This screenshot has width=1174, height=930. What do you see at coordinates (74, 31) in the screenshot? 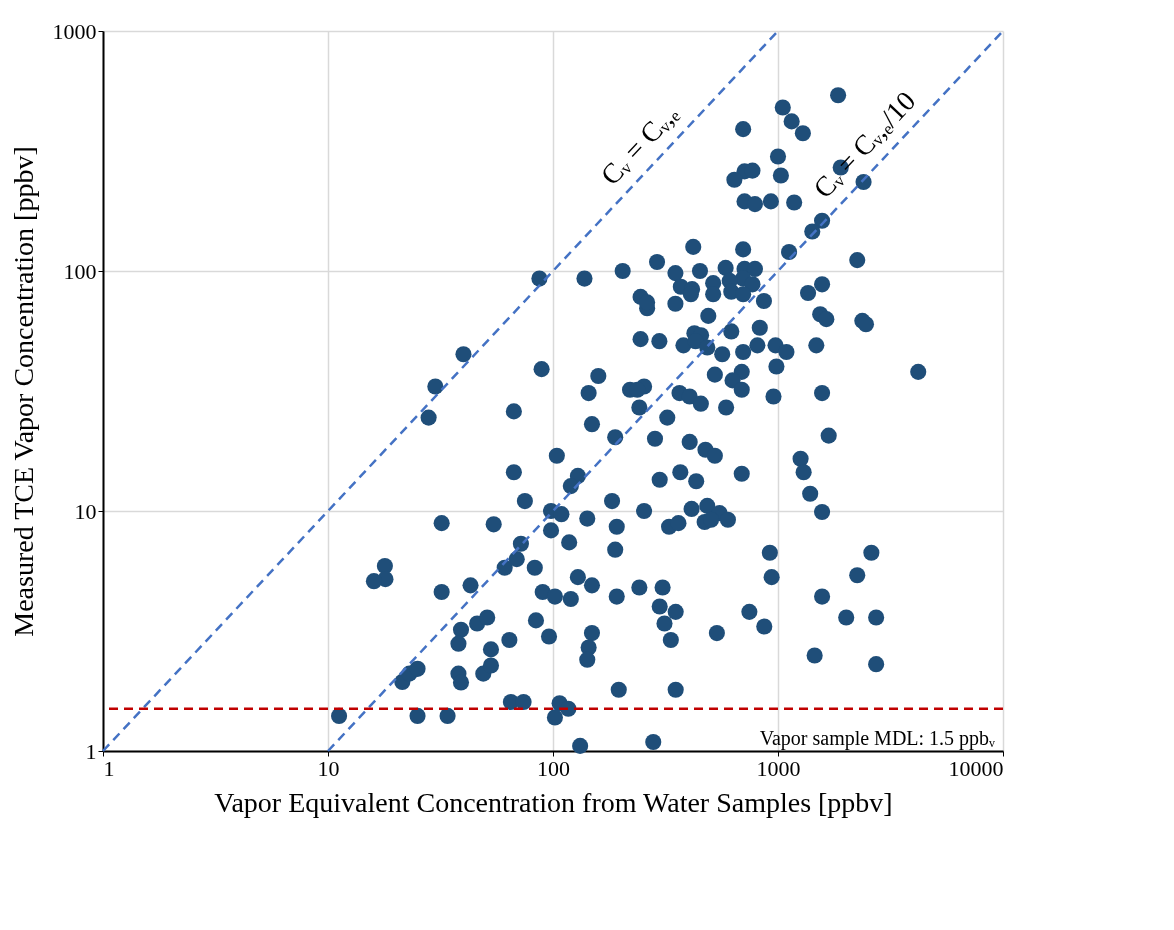
I see `y-tick-label: 1000` at bounding box center [74, 31].